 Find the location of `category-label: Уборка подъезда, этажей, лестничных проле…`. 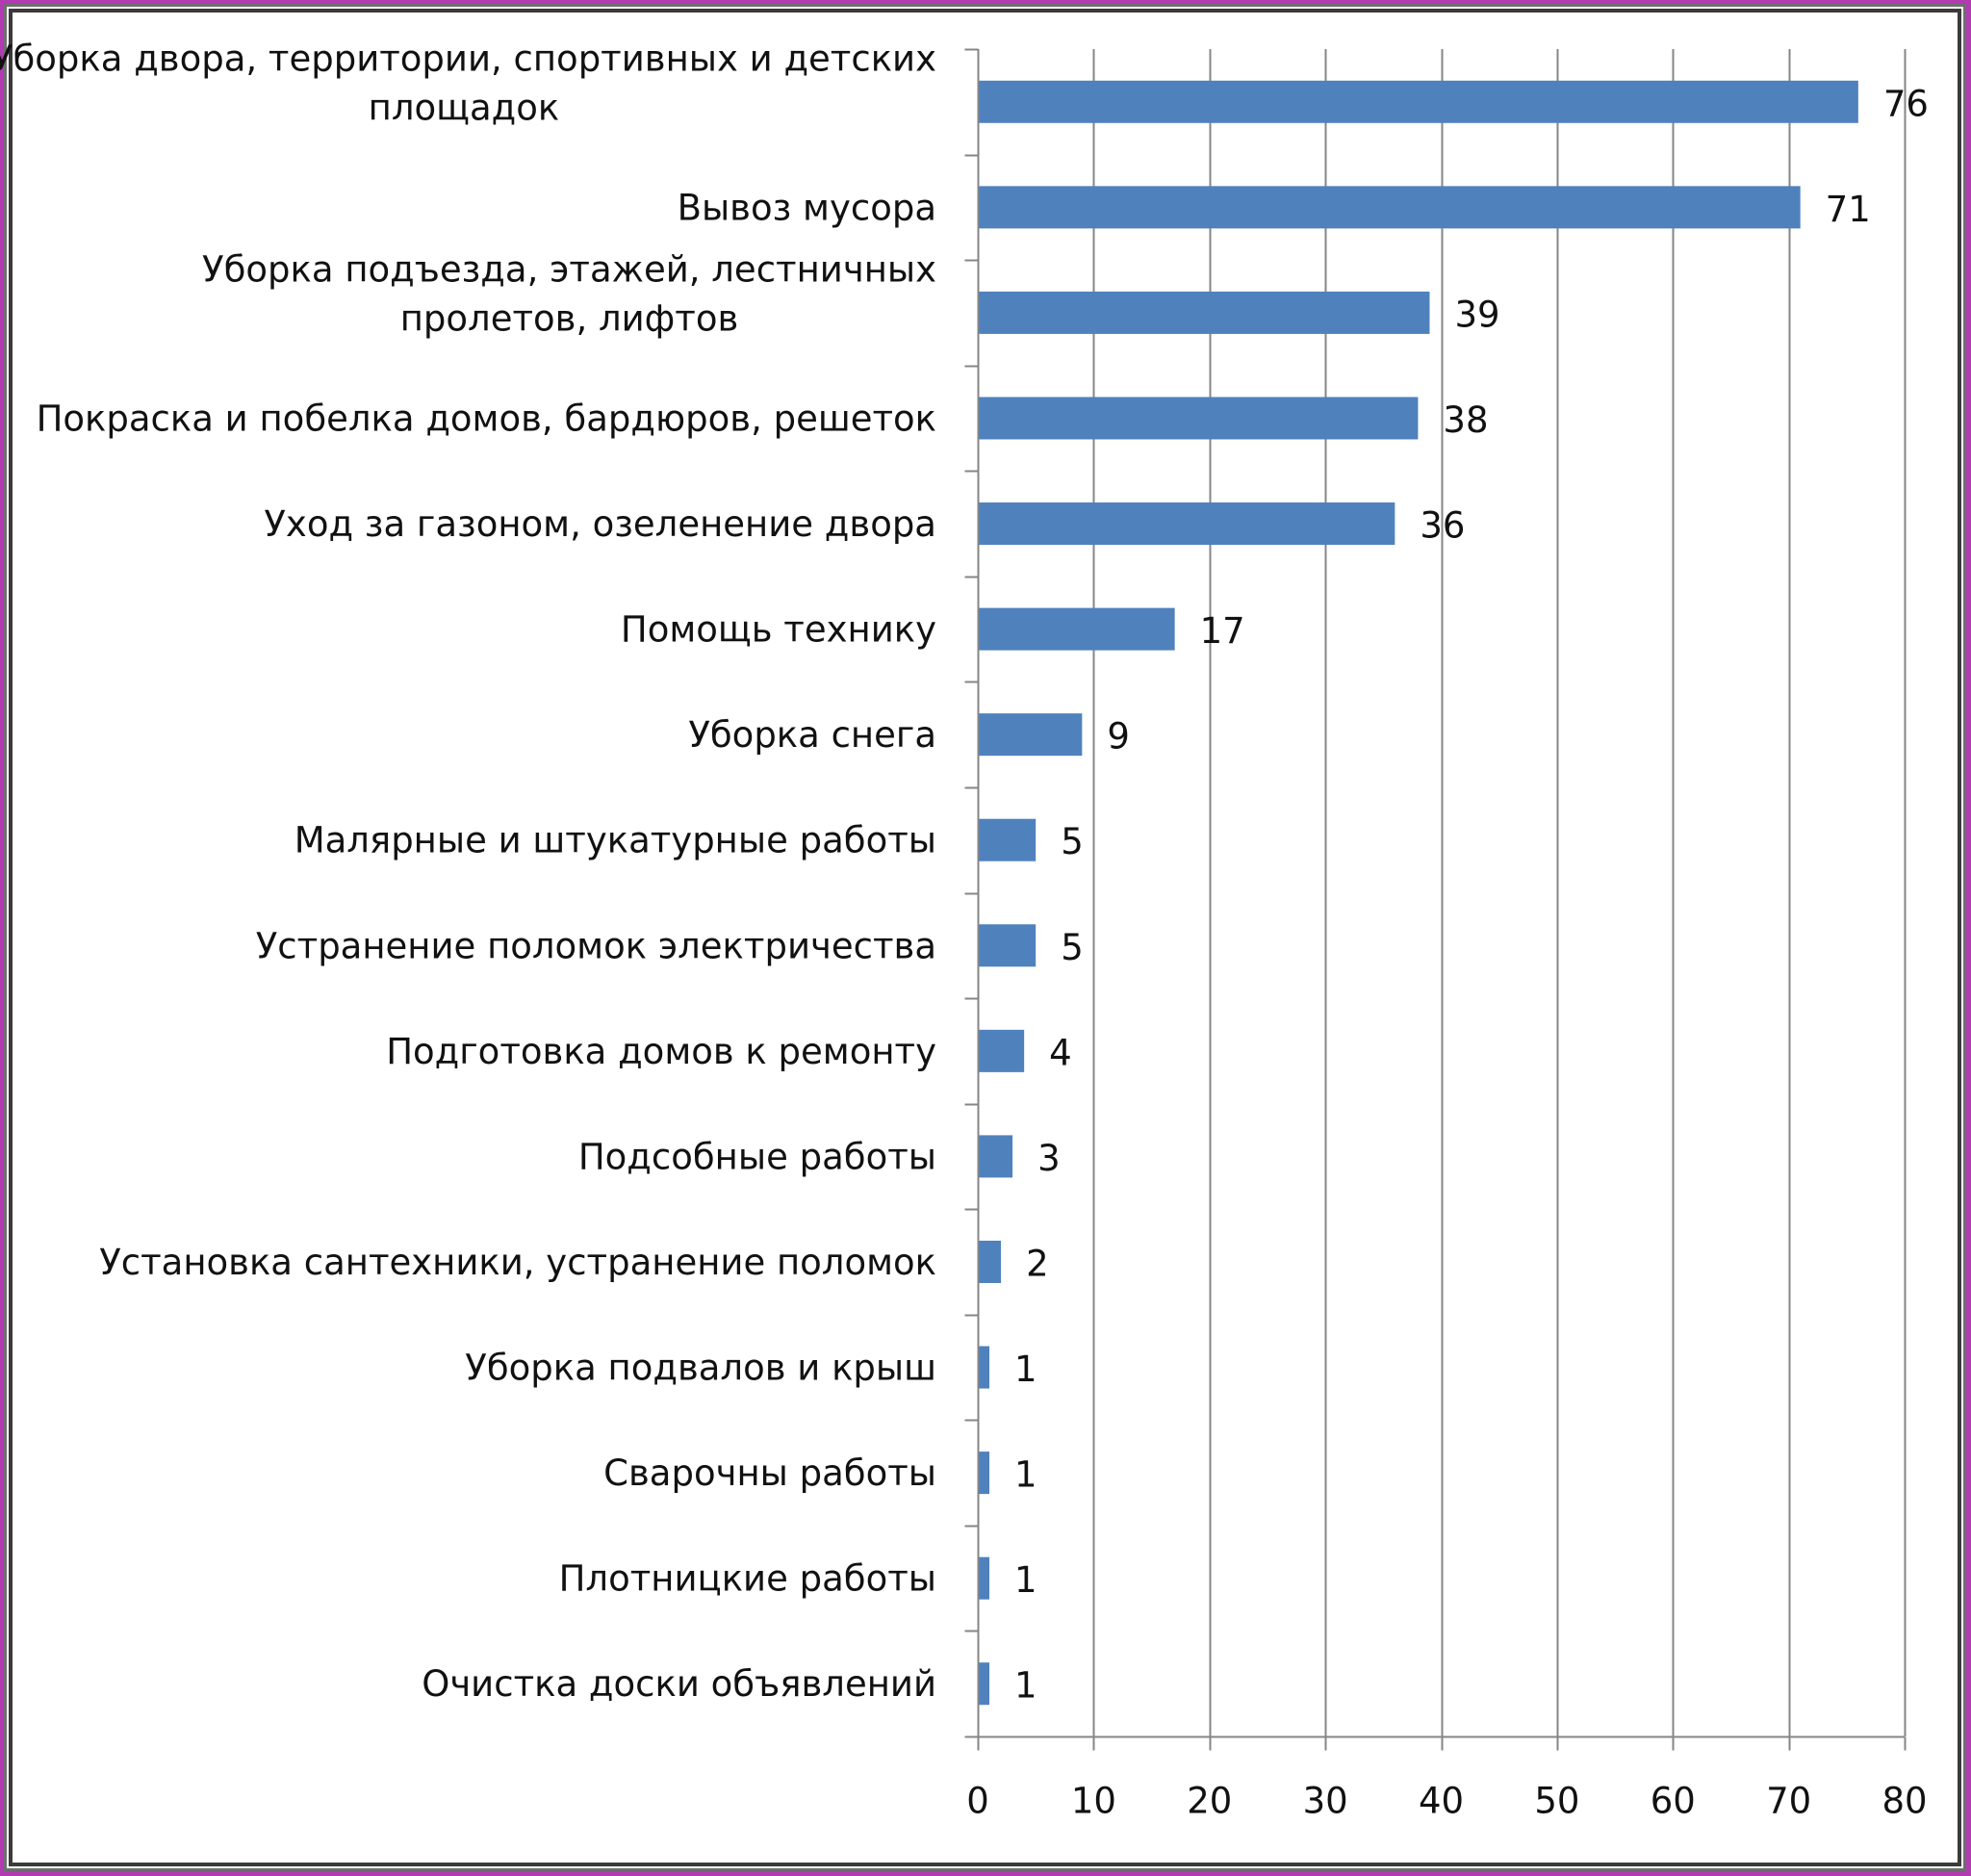

category-label: Уборка подъезда, этажей, лестничных проле… is located at coordinates (569, 293).